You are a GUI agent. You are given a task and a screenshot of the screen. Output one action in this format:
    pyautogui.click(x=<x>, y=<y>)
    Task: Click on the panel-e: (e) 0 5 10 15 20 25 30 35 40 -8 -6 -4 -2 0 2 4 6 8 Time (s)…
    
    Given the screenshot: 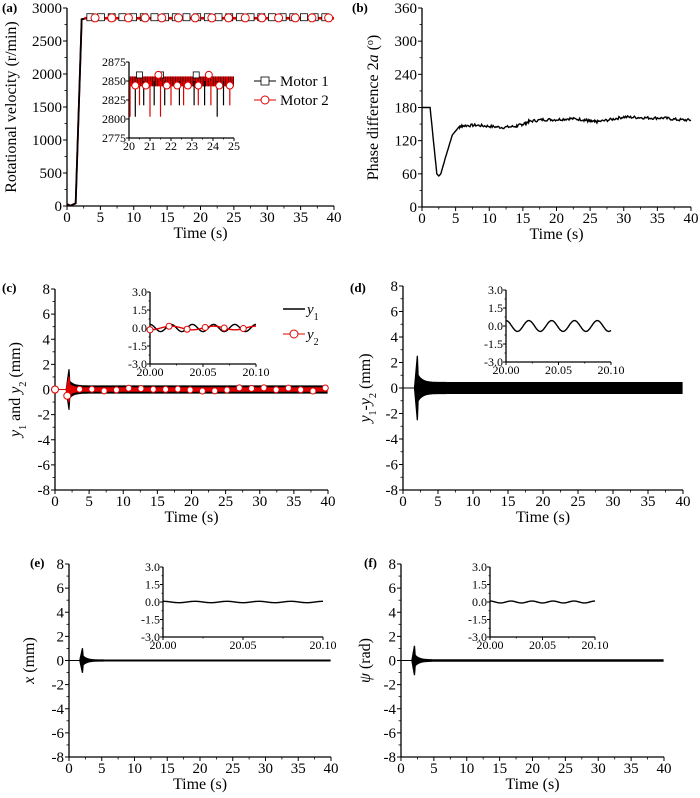 What is the action you would take?
    pyautogui.click(x=180, y=674)
    